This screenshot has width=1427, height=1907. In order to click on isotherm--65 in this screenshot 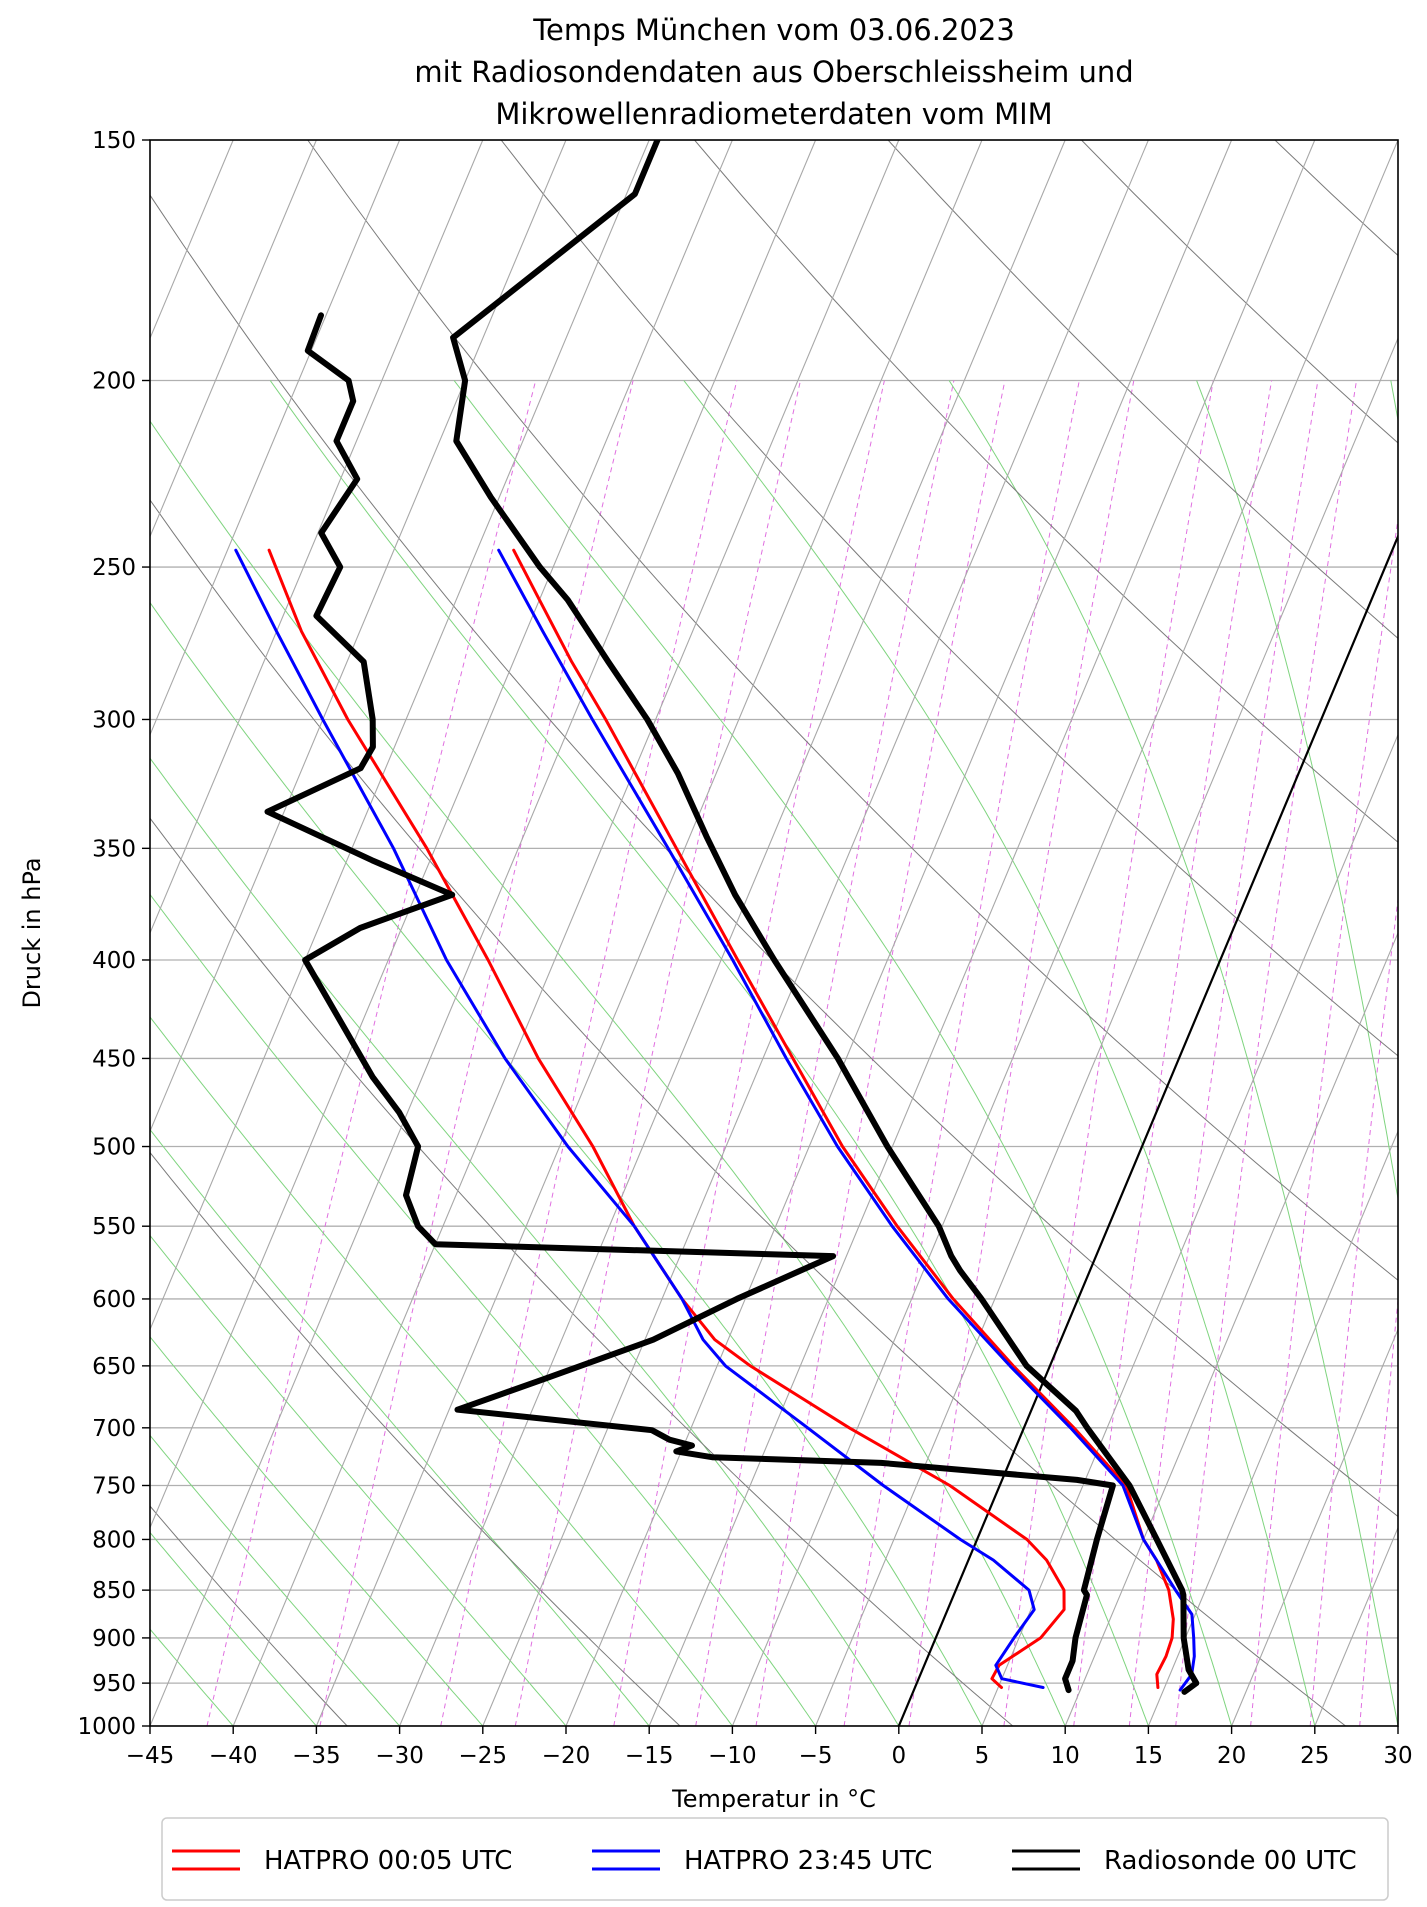, I will do `click(317, 537)`.